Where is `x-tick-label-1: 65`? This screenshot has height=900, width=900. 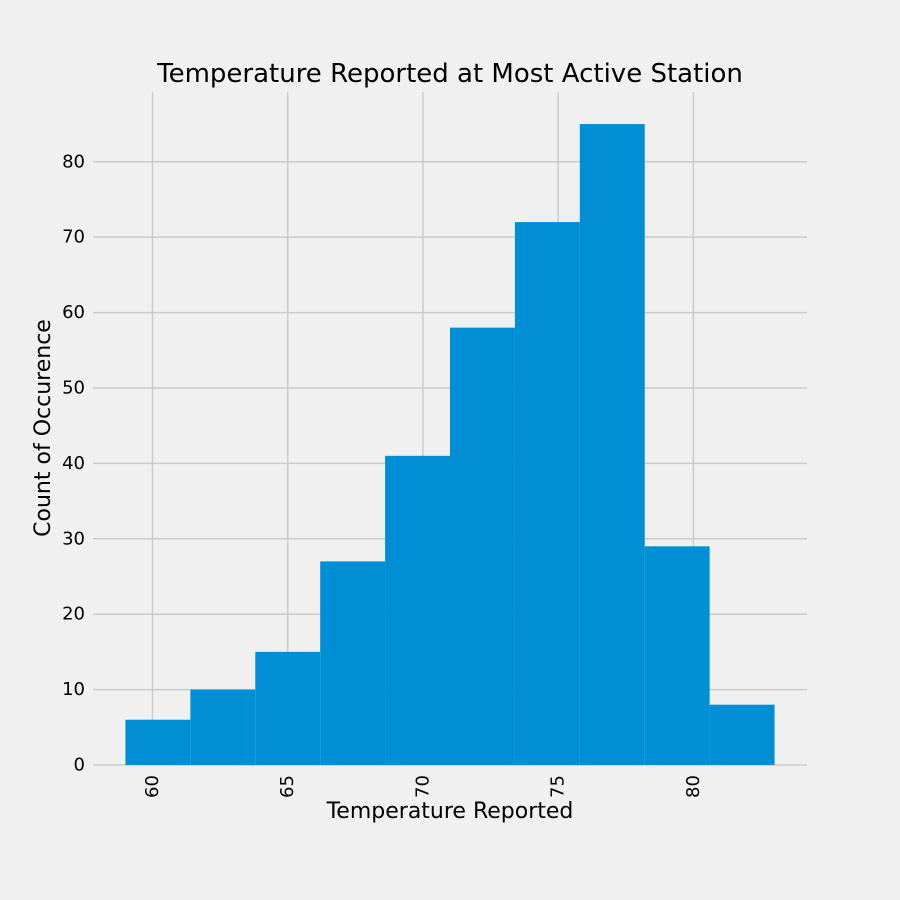
x-tick-label-1: 65 is located at coordinates (287, 786).